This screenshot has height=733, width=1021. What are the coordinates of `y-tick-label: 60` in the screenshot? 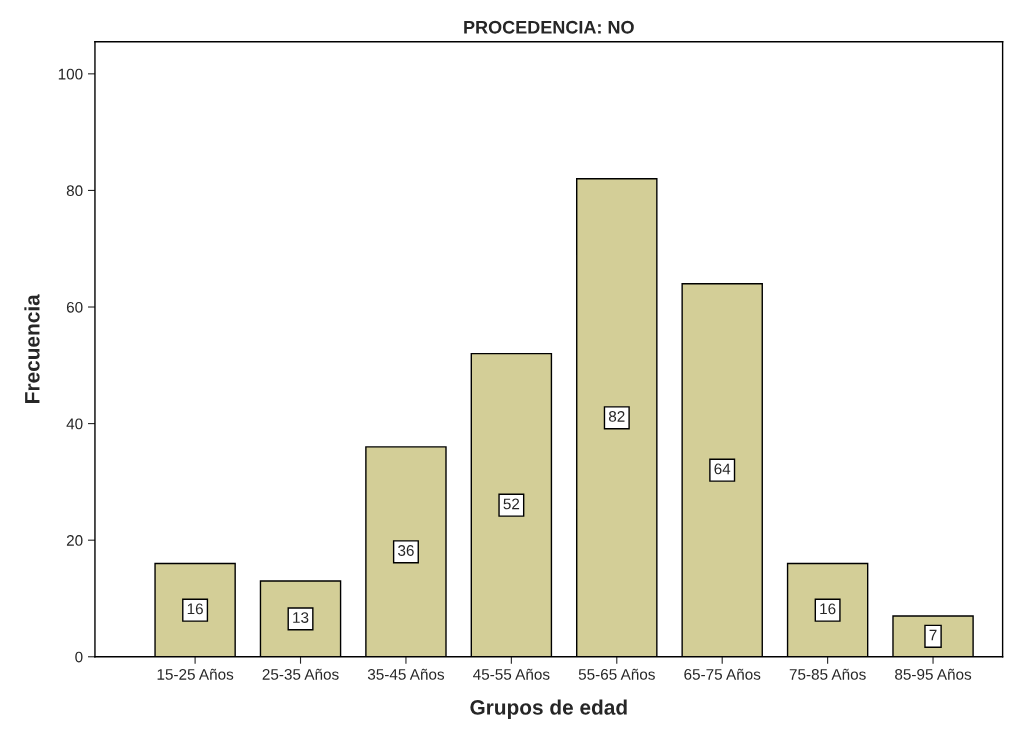 It's located at (74, 307).